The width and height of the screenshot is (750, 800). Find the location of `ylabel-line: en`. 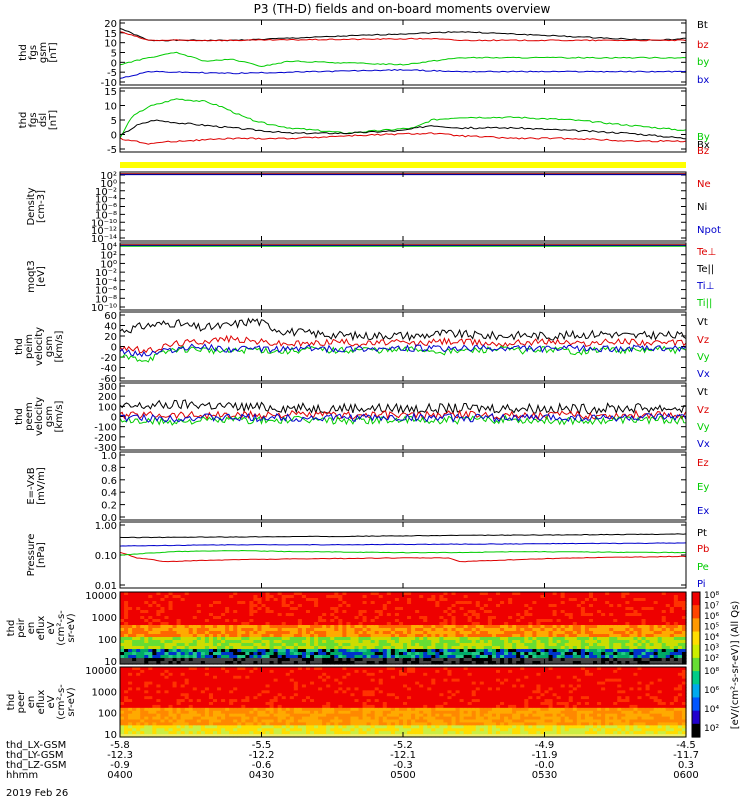

ylabel-line: en is located at coordinates (31, 702).